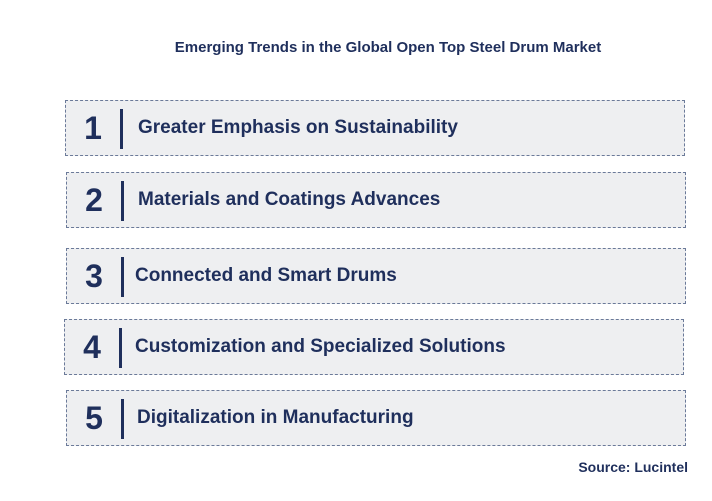  Describe the element at coordinates (633, 467) in the screenshot. I see `source-credit: Source: Lucintel` at that location.